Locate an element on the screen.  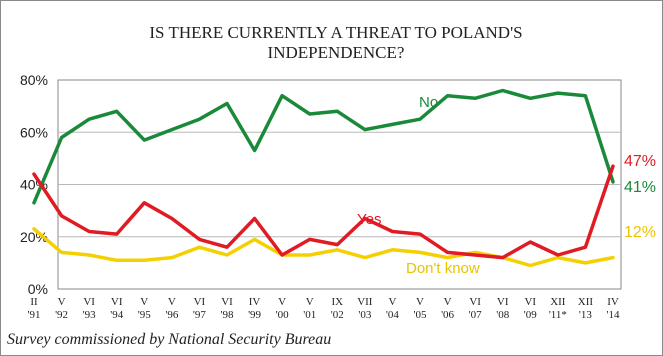
x-tick-label-year: '97 is located at coordinates (199, 315).